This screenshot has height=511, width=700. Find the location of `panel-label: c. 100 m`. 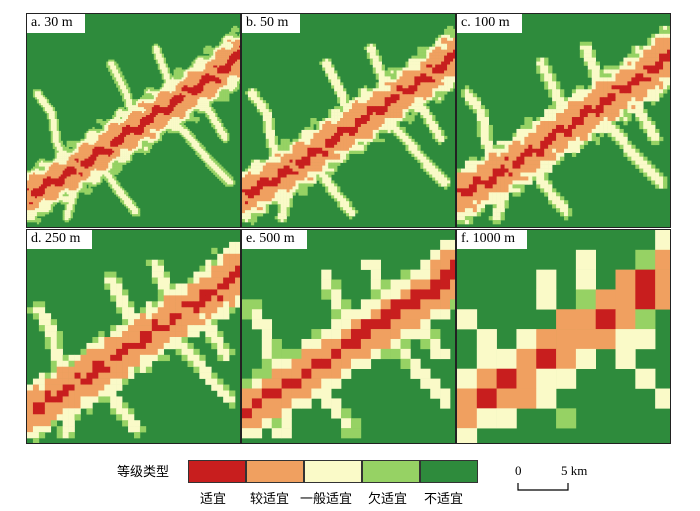

panel-label: c. 100 m is located at coordinates (489, 23).